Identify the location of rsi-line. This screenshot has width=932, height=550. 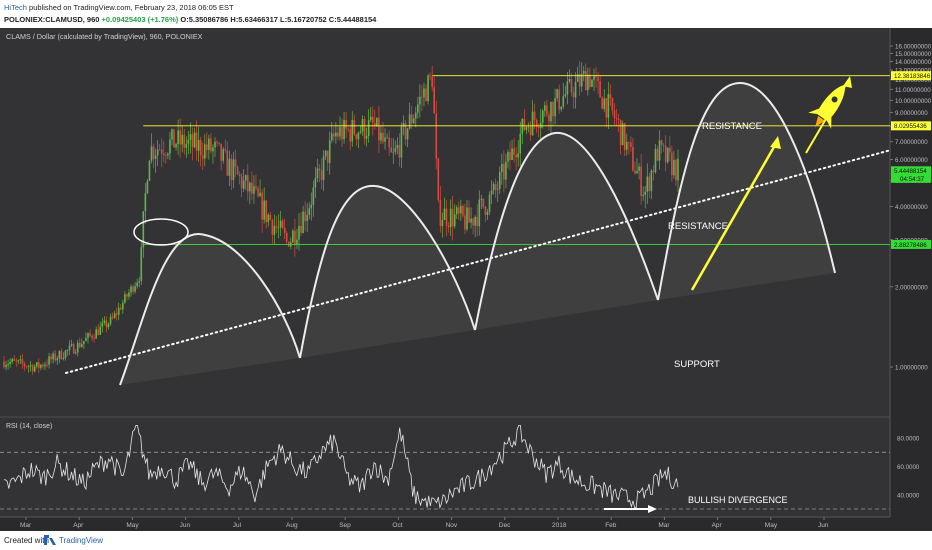
(341, 467).